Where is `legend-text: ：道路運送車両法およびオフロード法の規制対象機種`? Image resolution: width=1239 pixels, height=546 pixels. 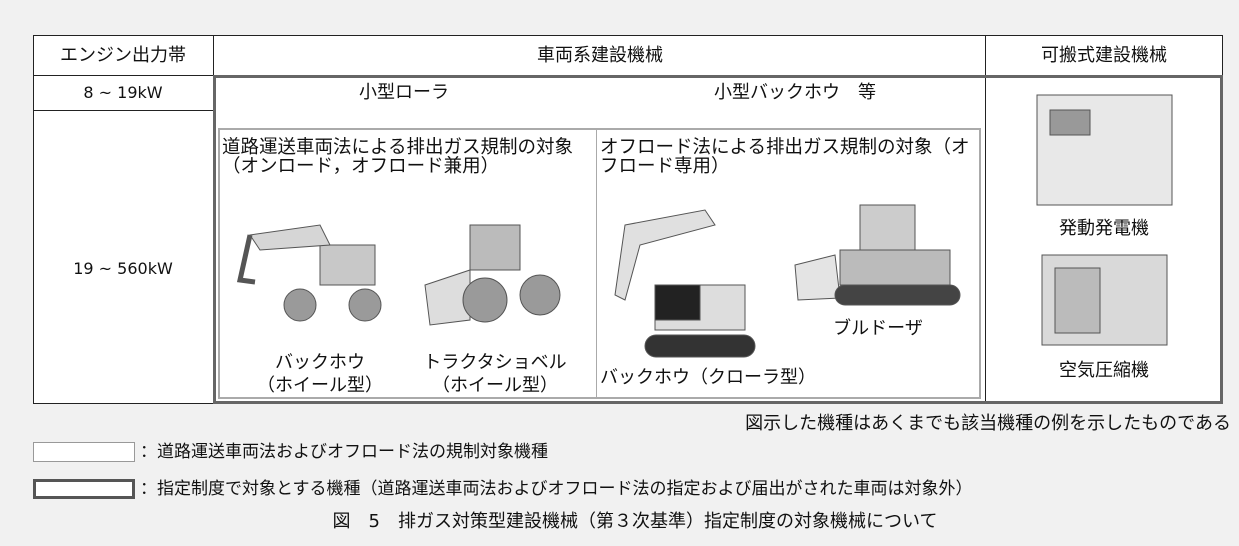 legend-text: ：道路運送車両法およびオフロード法の規制対象機種 is located at coordinates (344, 452).